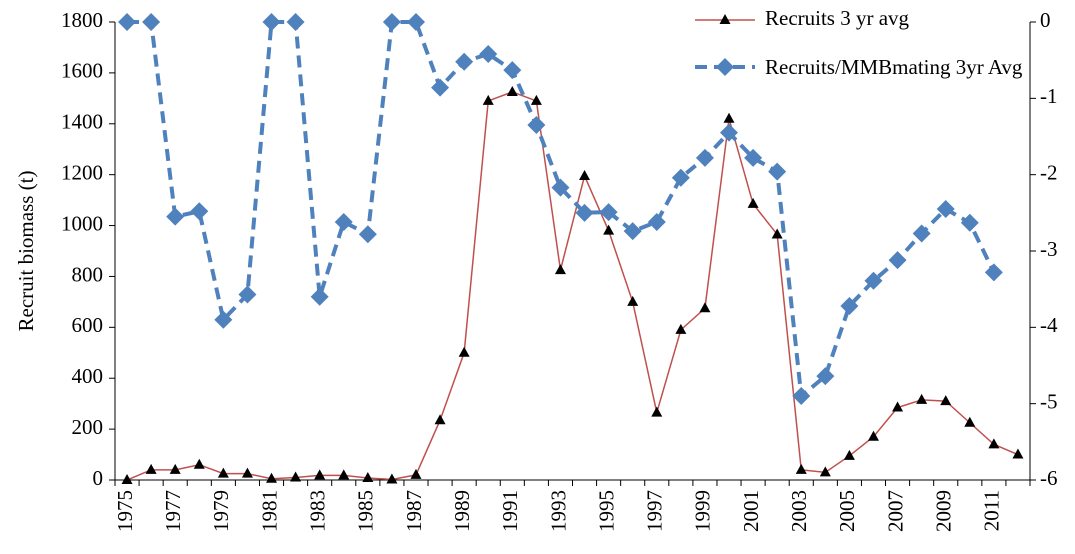 This screenshot has height=554, width=1075. Describe the element at coordinates (88, 427) in the screenshot. I see `y-tick-label: 200` at that location.